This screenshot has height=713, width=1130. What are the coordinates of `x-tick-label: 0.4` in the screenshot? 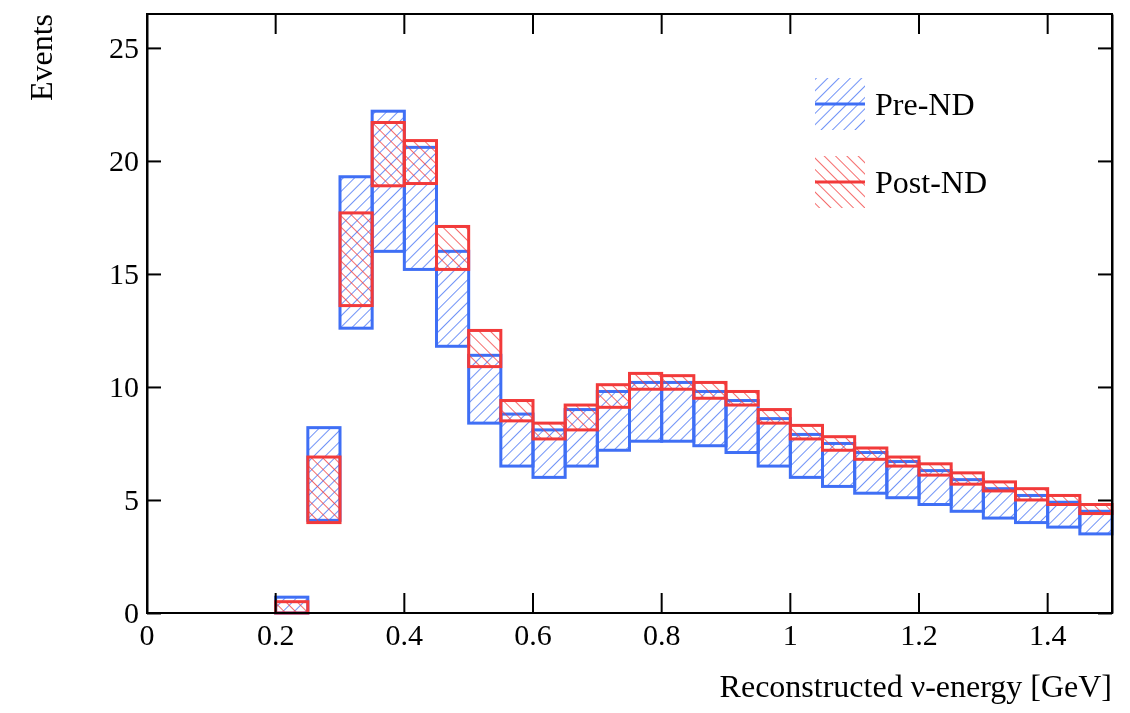 It's located at (404, 634).